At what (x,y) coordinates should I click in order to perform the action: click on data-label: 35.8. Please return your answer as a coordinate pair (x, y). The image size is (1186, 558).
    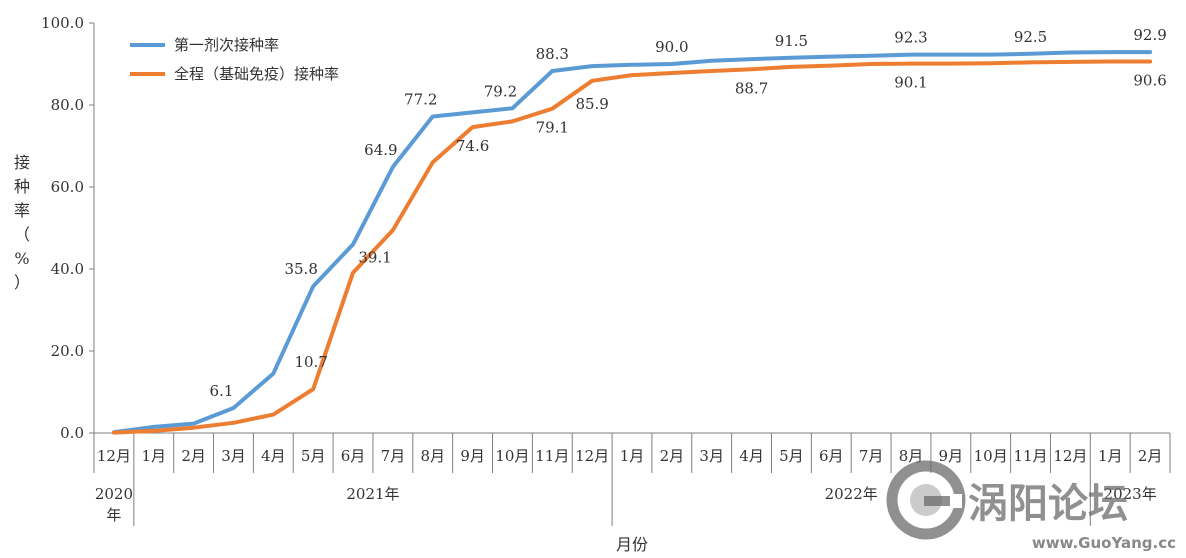
    Looking at the image, I should click on (300, 269).